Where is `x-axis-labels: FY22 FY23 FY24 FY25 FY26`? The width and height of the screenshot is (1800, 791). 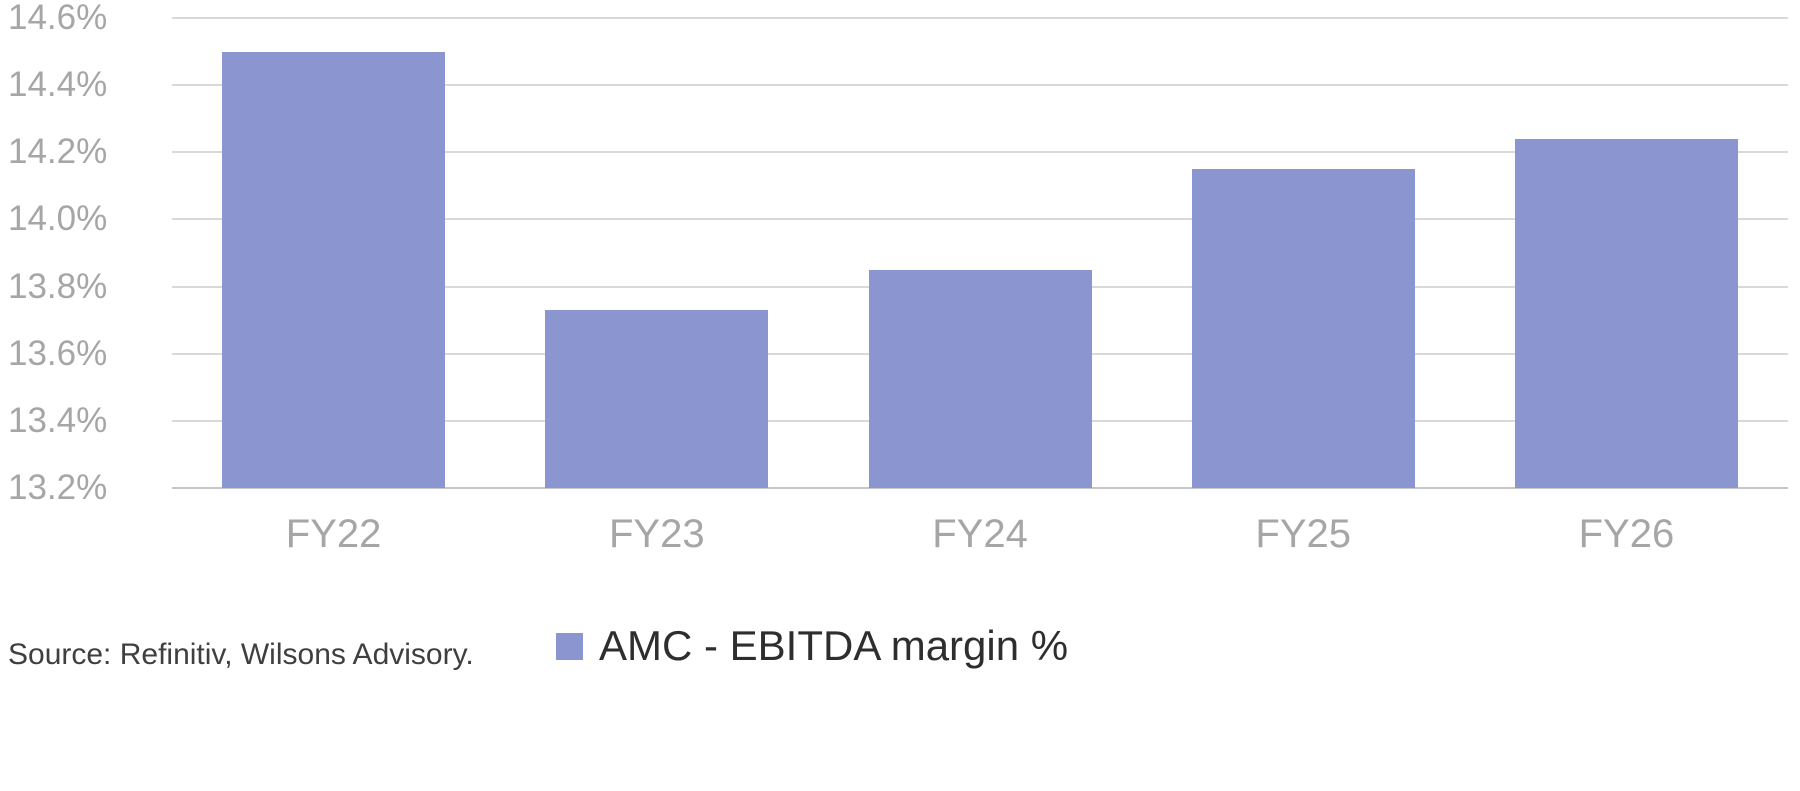
x-axis-labels: FY22 FY23 FY24 FY25 FY26 is located at coordinates (980, 534).